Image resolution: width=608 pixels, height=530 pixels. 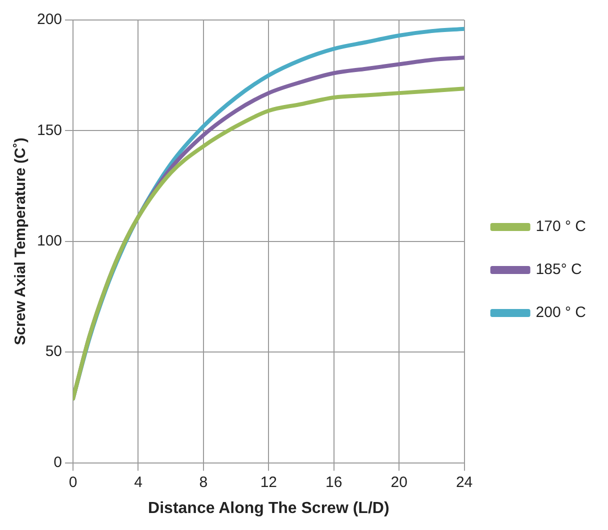 What do you see at coordinates (53, 351) in the screenshot?
I see `y-tick-label: 50` at bounding box center [53, 351].